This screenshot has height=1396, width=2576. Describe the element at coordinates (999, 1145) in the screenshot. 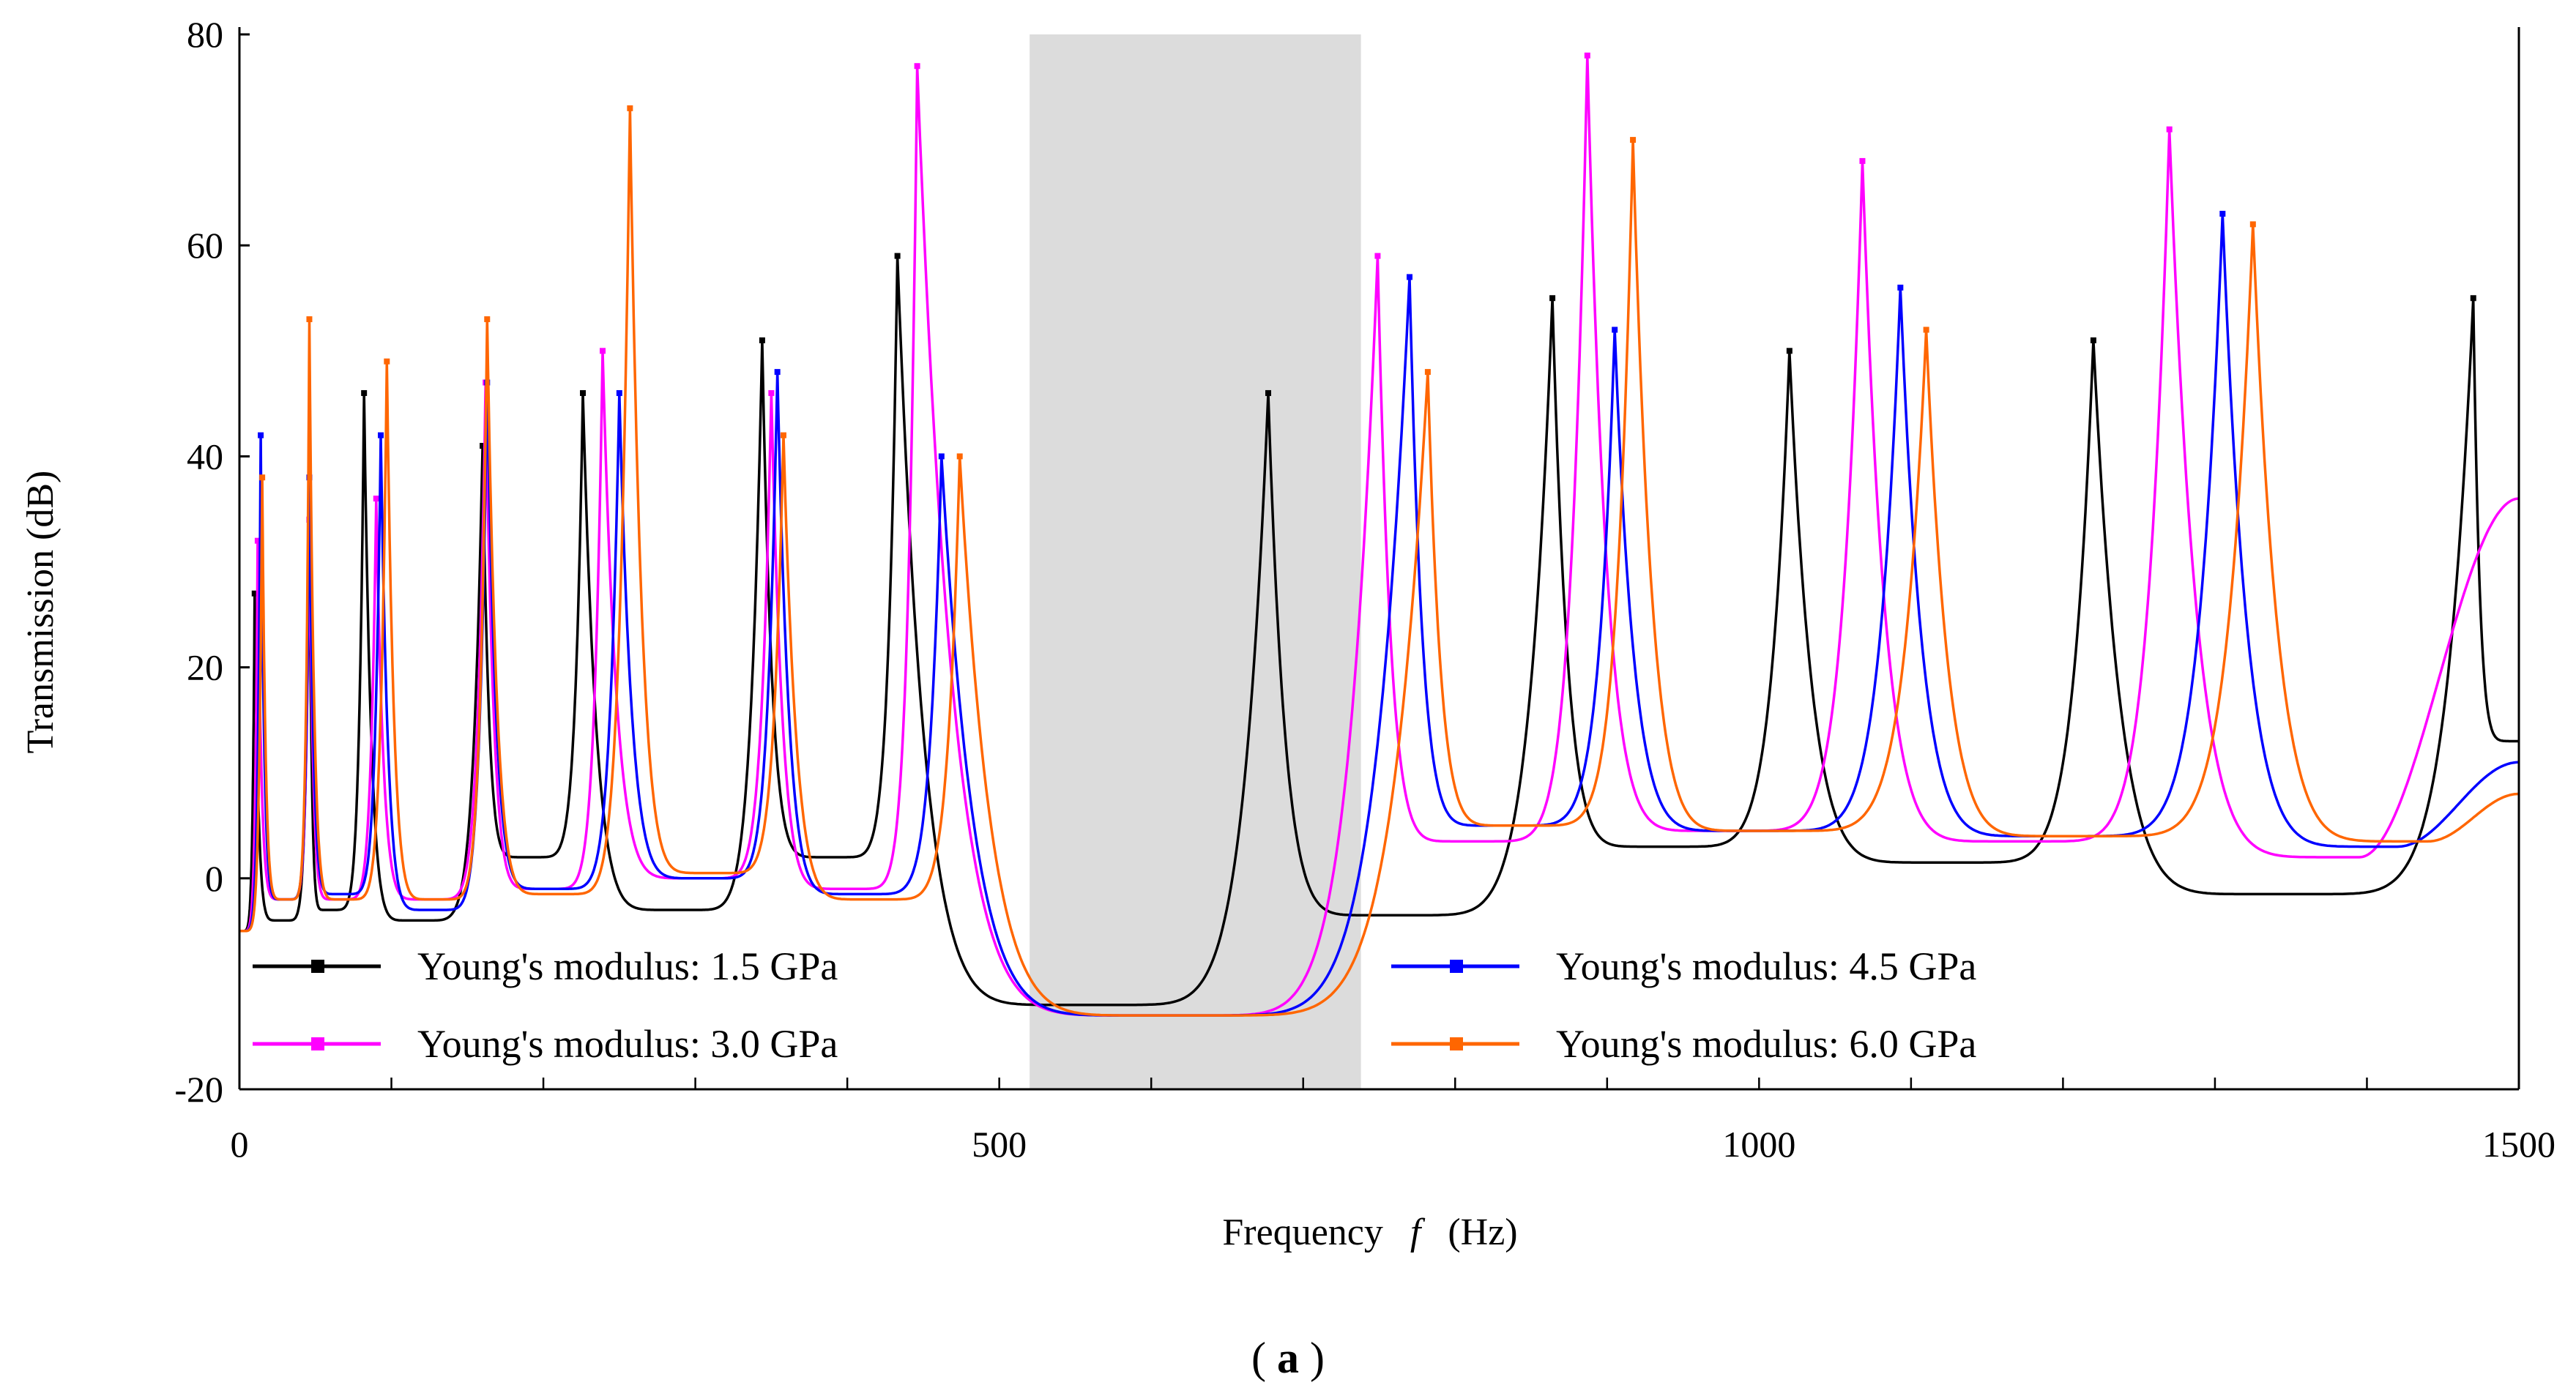

I see `x-tick-label: 500` at that location.